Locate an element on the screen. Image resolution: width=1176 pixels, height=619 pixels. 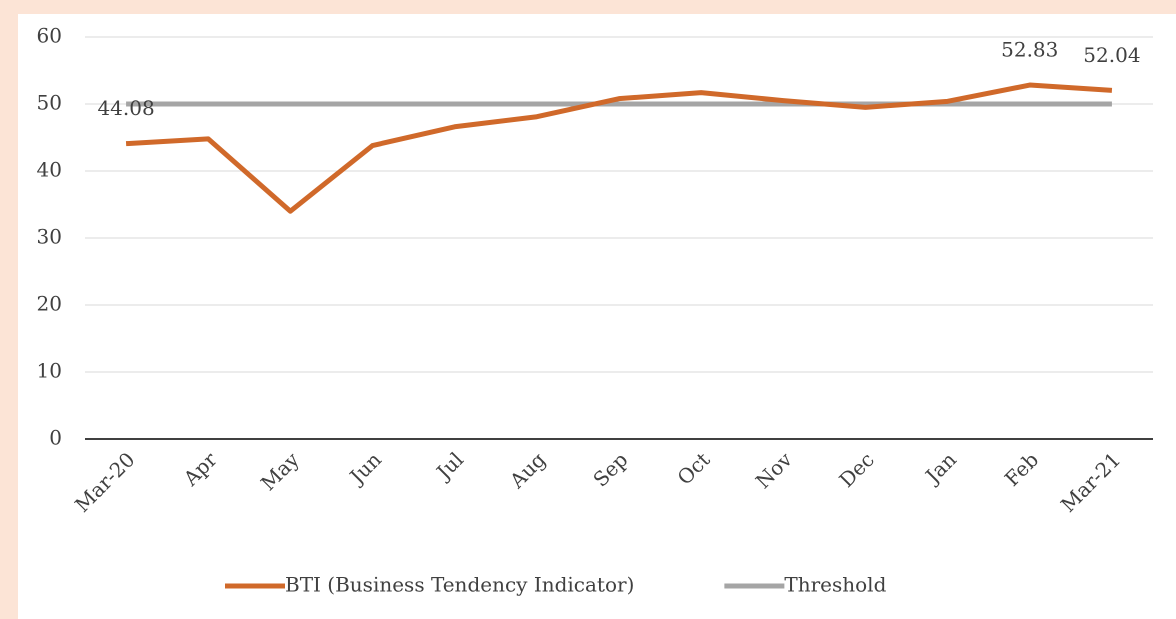
y-tick-label: 50 is located at coordinates (49, 103).